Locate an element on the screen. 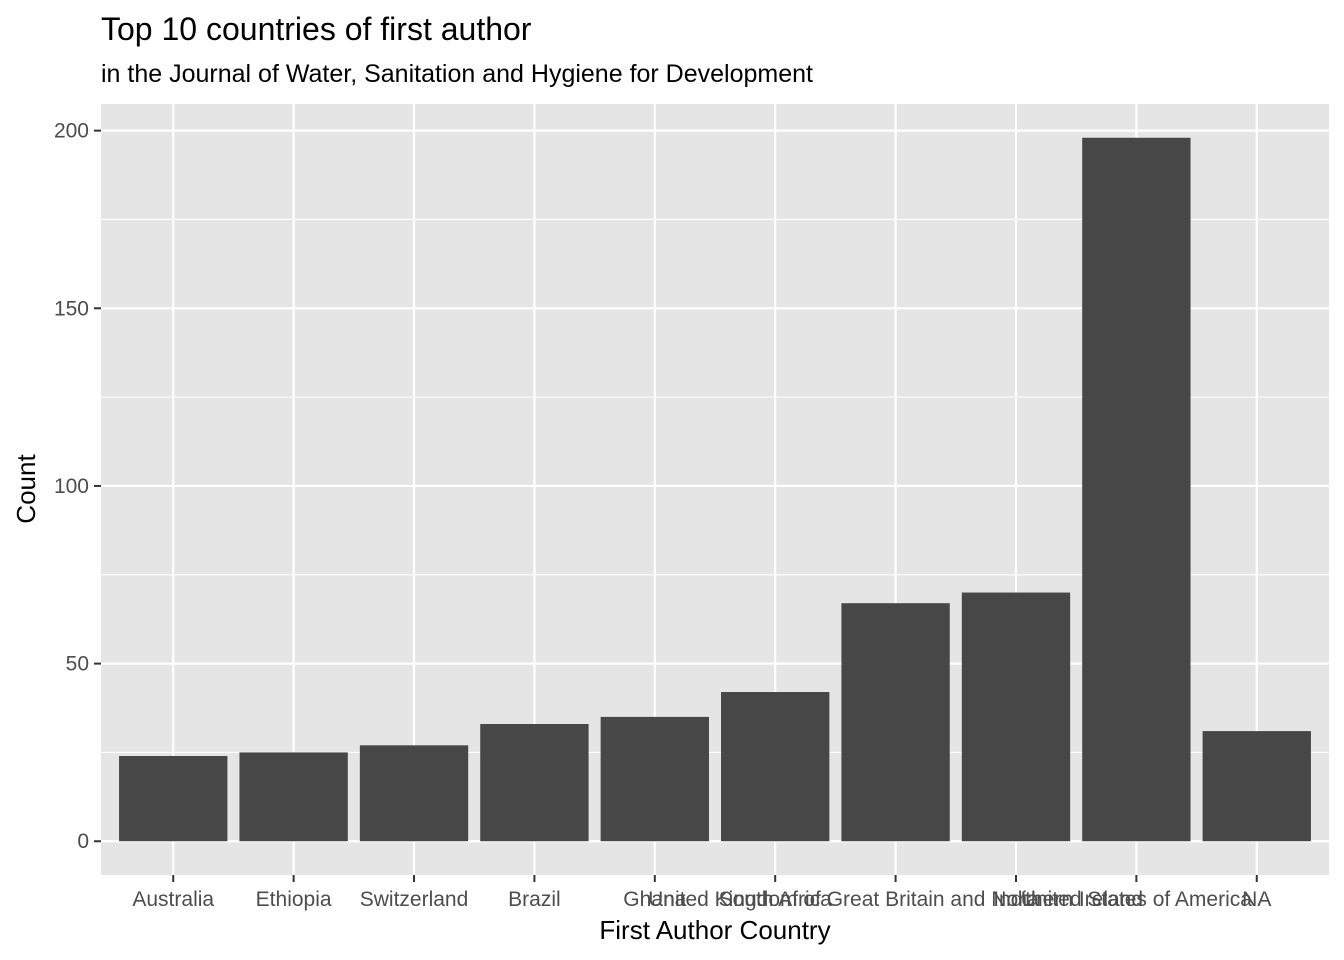 This screenshot has width=1344, height=960. y-tick-label: 150 is located at coordinates (71, 308).